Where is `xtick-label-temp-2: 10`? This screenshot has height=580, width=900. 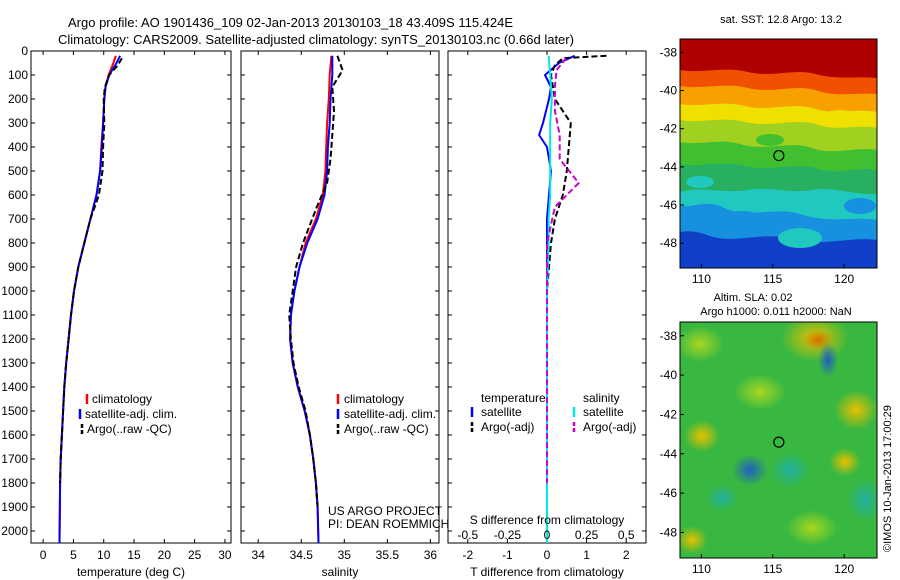 xtick-label-temp-2: 10 is located at coordinates (104, 555).